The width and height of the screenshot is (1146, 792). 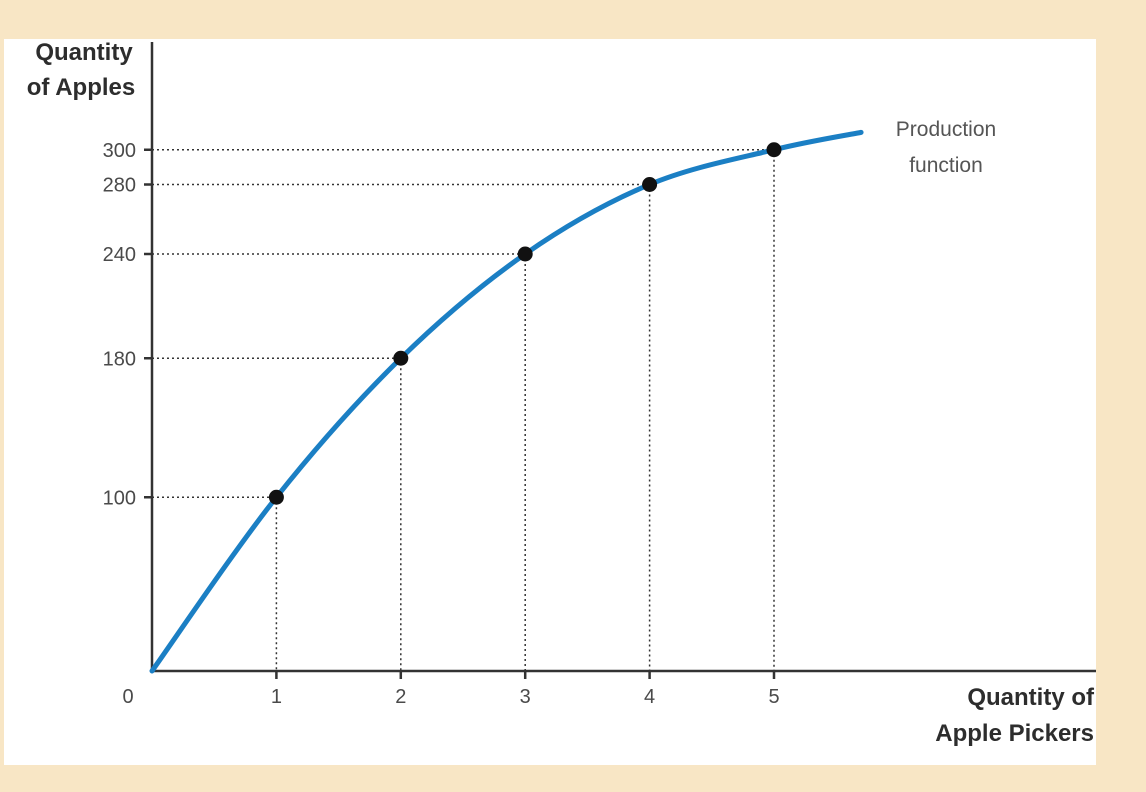 What do you see at coordinates (400, 697) in the screenshot?
I see `x-tick-label: 2` at bounding box center [400, 697].